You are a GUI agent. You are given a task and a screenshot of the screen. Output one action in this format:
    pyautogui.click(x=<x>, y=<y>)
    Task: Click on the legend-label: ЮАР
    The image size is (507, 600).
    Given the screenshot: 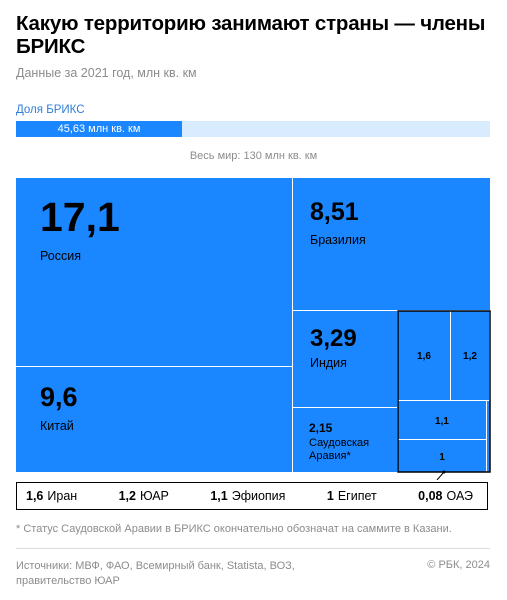 What is the action you would take?
    pyautogui.click(x=154, y=496)
    